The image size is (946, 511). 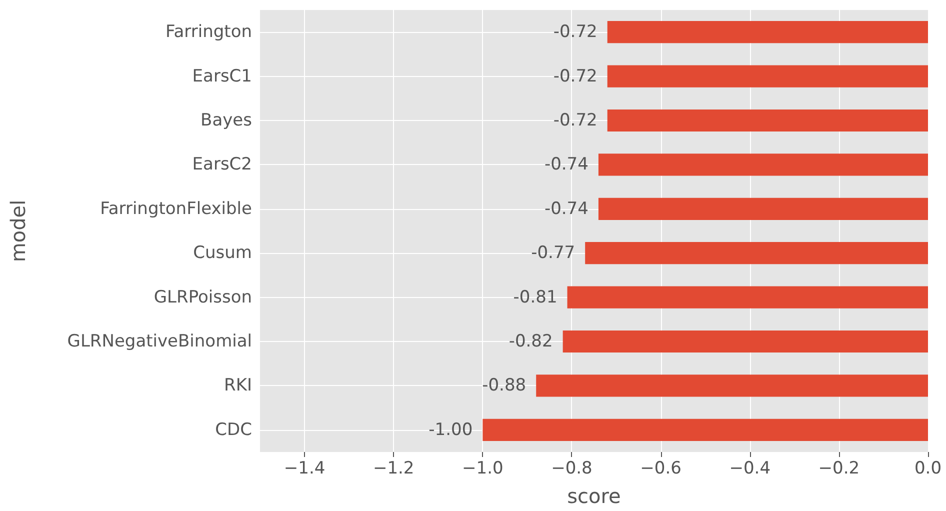 What do you see at coordinates (393, 468) in the screenshot?
I see `x-tick-label: −1.2` at bounding box center [393, 468].